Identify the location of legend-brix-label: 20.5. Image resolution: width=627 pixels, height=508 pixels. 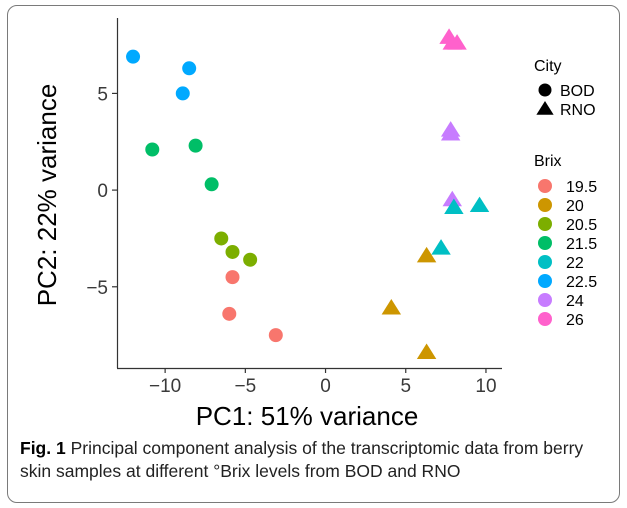
(581, 225).